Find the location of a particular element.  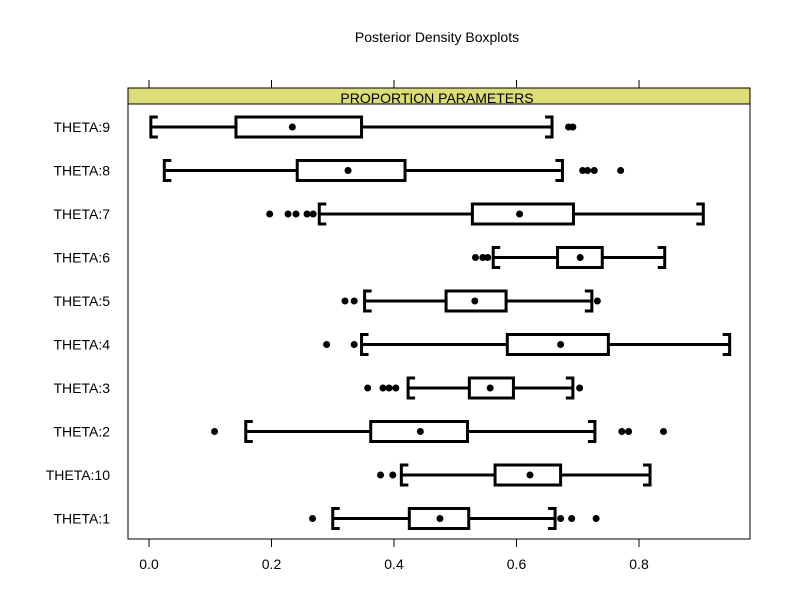

row-label: THETA:4 is located at coordinates (81, 345).